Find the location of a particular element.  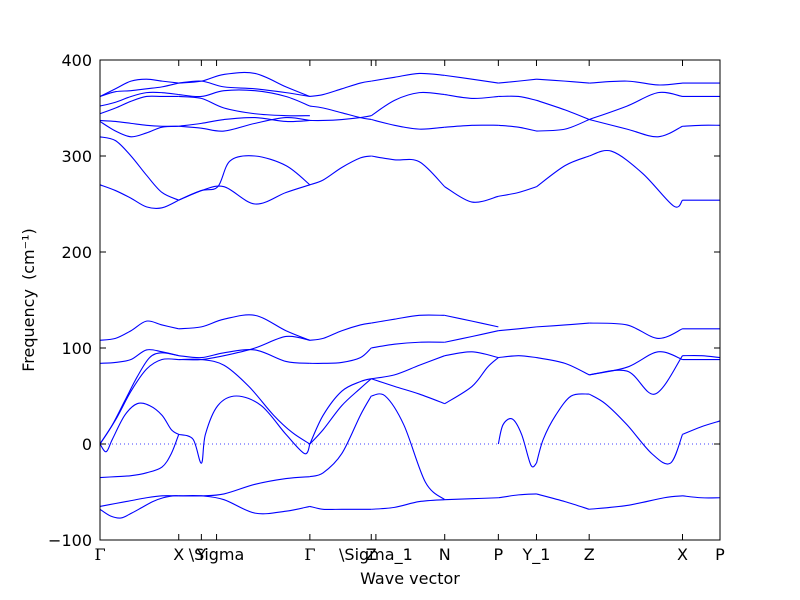

y-tick-label: 400 is located at coordinates (76, 60).